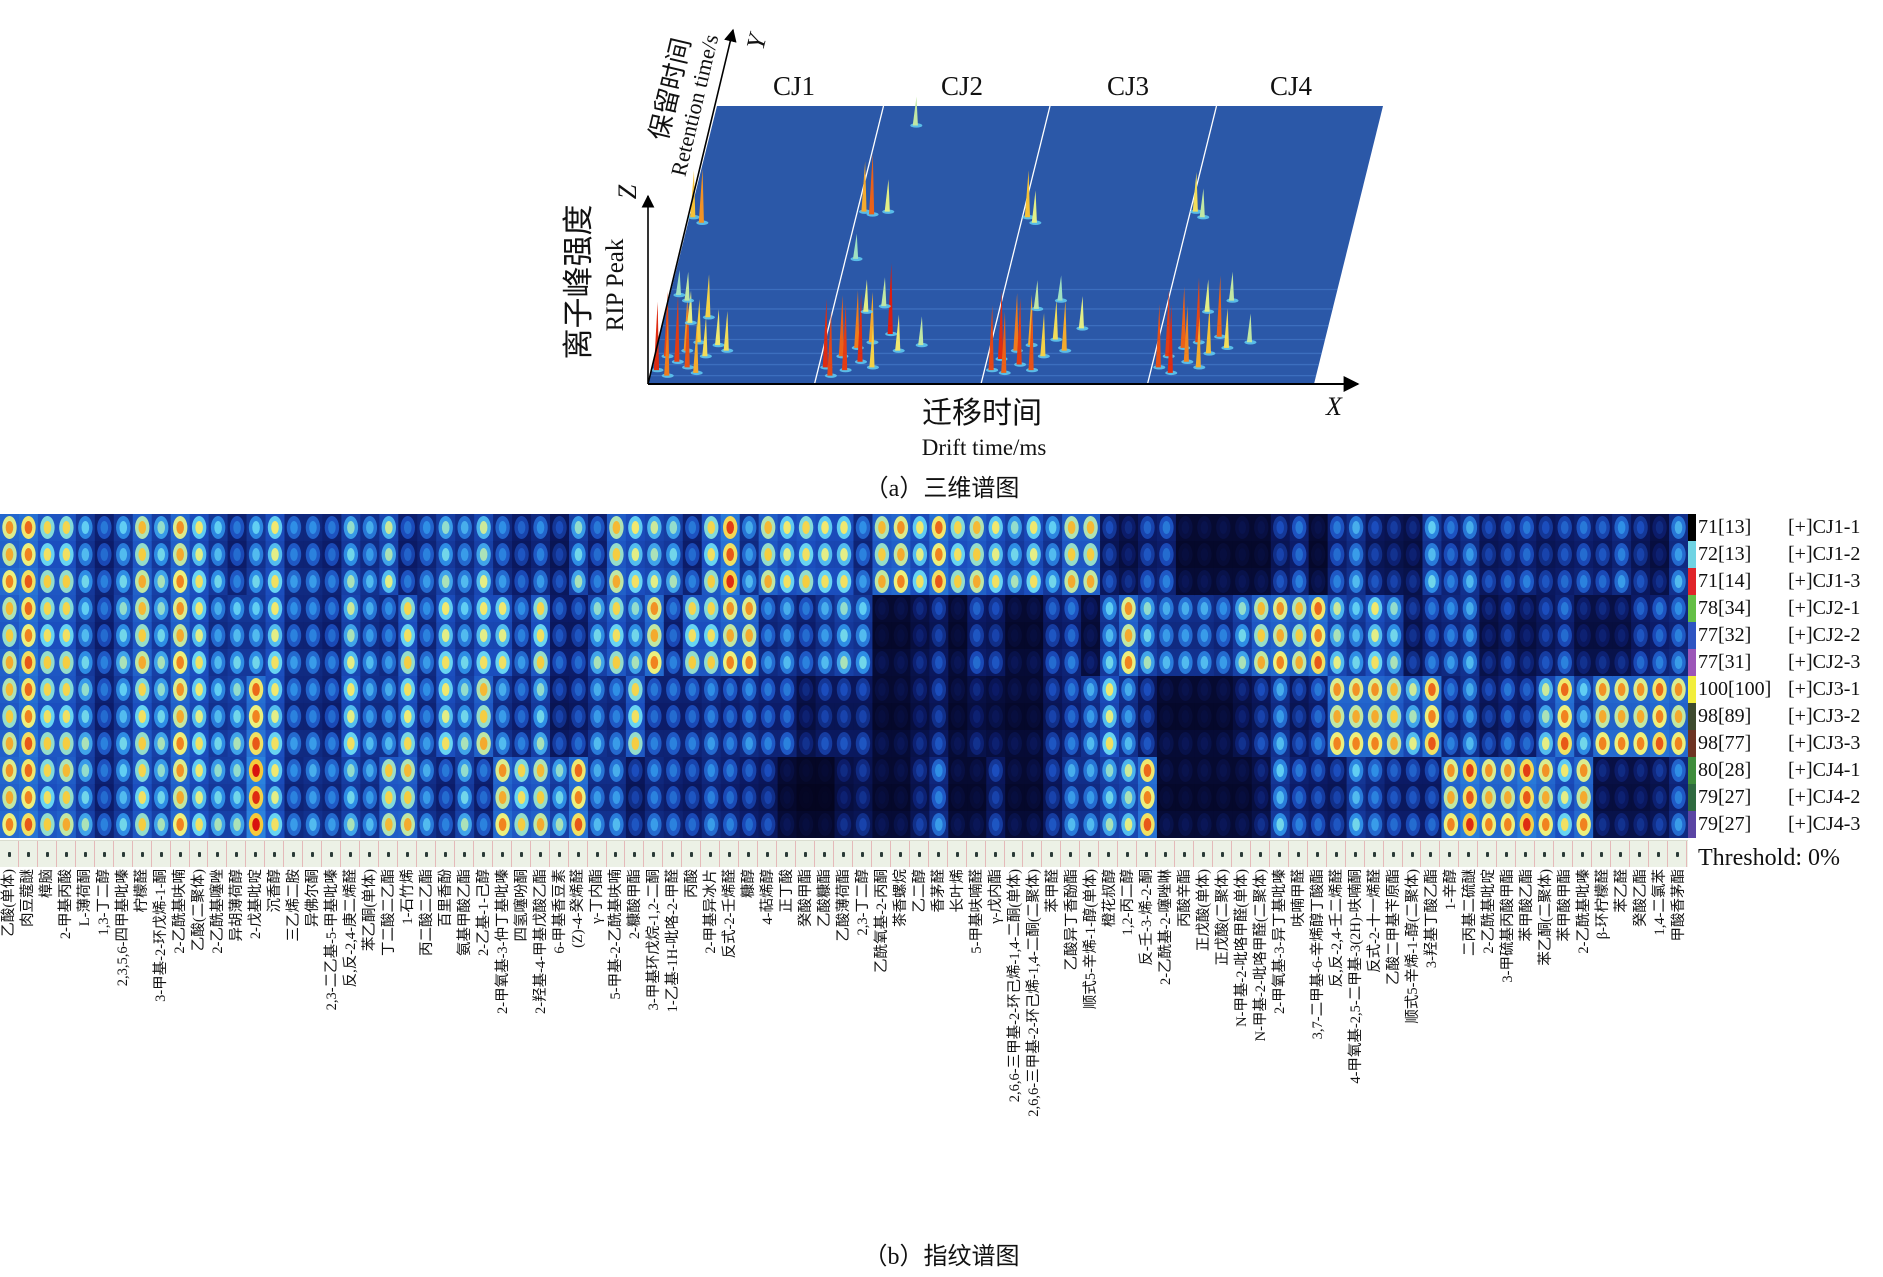 Image resolution: width=1883 pixels, height=1277 pixels. What do you see at coordinates (1488, 911) in the screenshot?
I see `compound-label: 2-乙酰基吡啶` at bounding box center [1488, 911].